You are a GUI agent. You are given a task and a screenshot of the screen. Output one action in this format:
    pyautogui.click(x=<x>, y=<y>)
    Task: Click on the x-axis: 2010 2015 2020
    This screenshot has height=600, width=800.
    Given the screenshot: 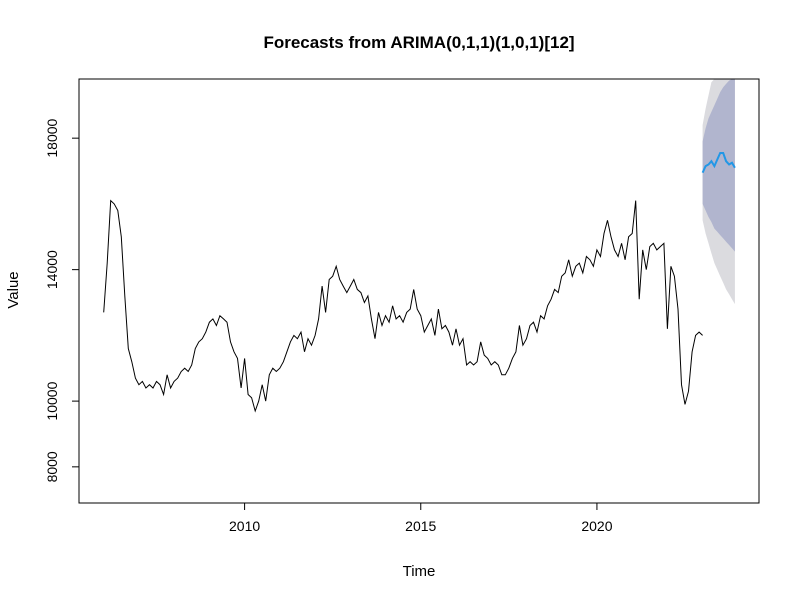 What is the action you would take?
    pyautogui.click(x=421, y=518)
    